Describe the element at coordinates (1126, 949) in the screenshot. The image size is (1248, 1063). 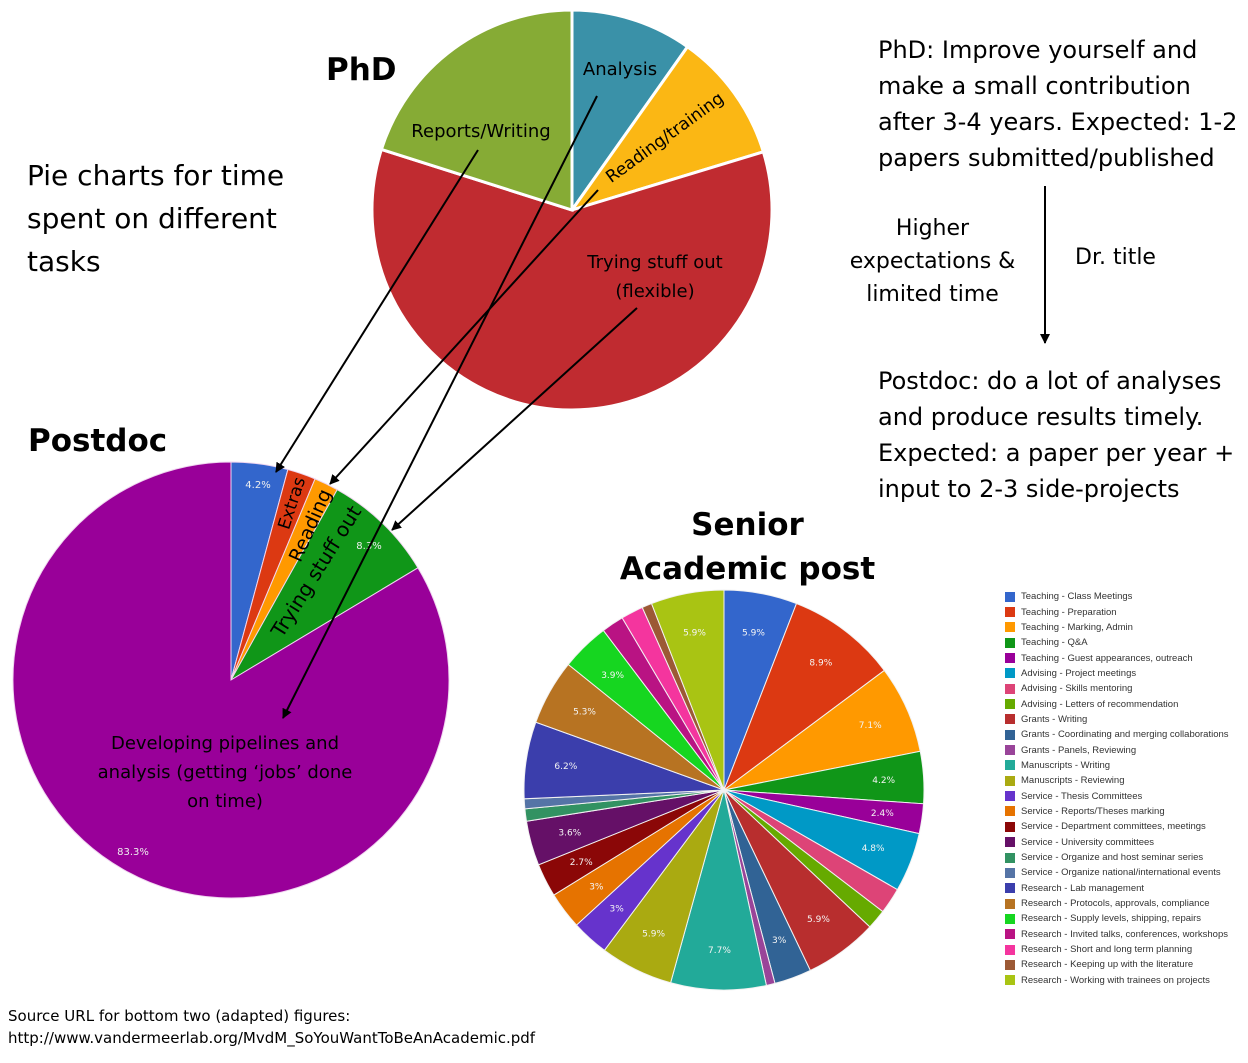
I see `legend-item: Research - Short and long term planning` at that location.